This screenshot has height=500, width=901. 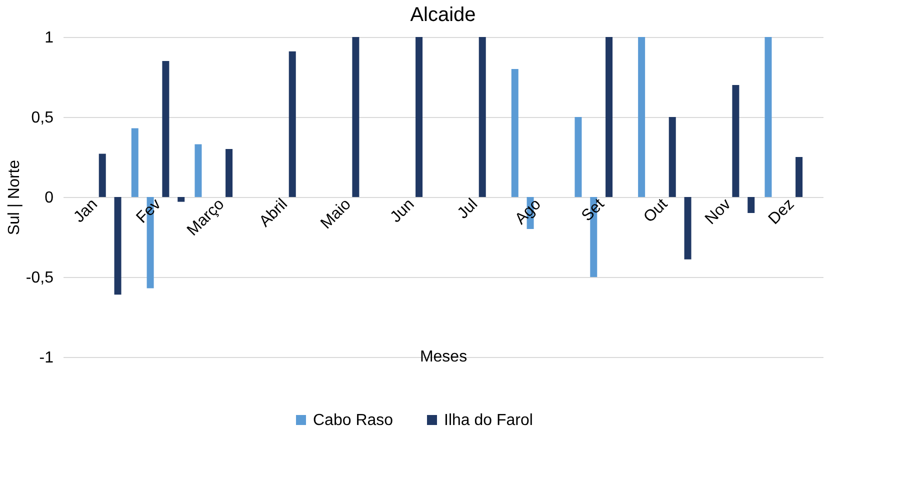 What do you see at coordinates (468, 209) in the screenshot?
I see `x-tick-label: Jul` at bounding box center [468, 209].